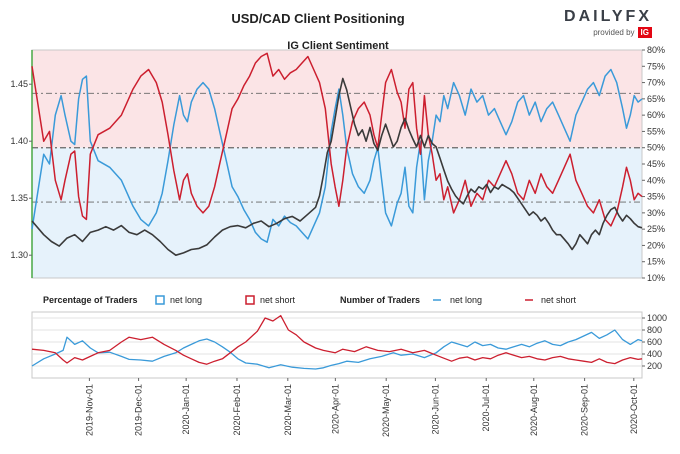 The width and height of the screenshot is (680, 454). What do you see at coordinates (656, 99) in the screenshot?
I see `right-tick-label: 65%` at bounding box center [656, 99].